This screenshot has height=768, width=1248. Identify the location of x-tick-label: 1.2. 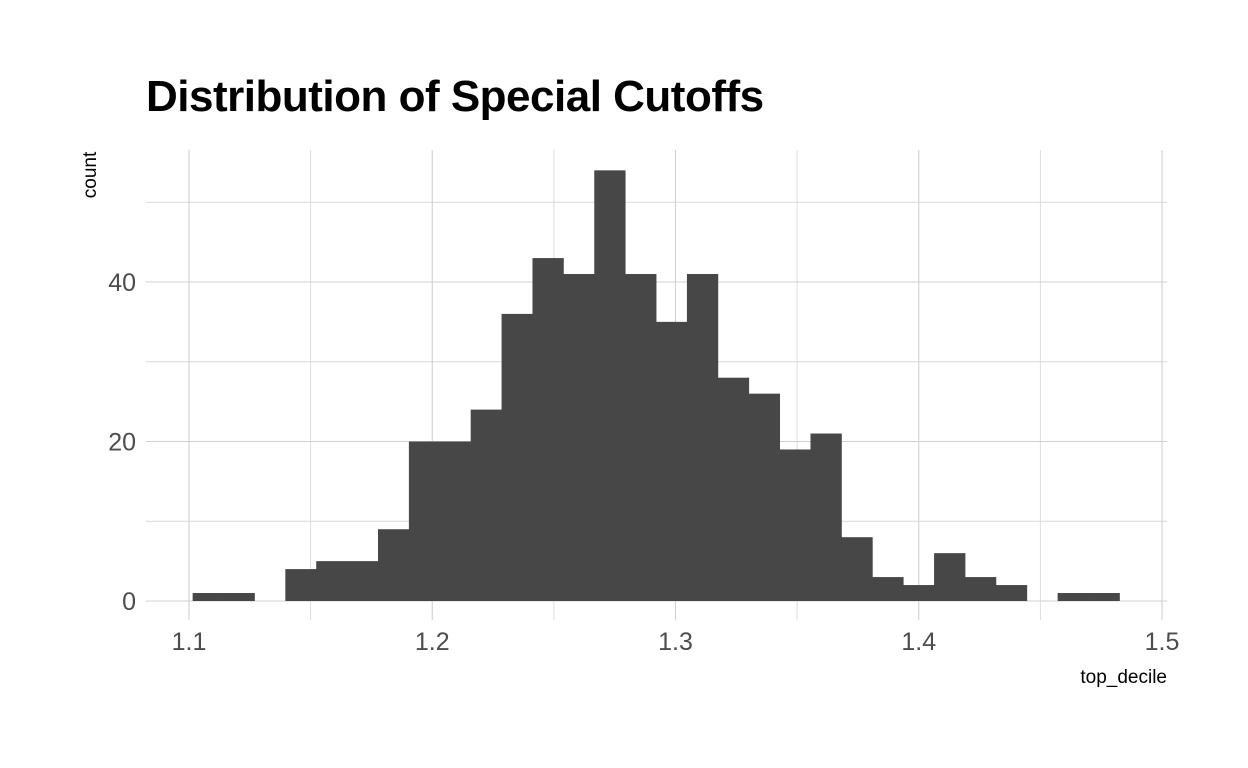
(432, 642).